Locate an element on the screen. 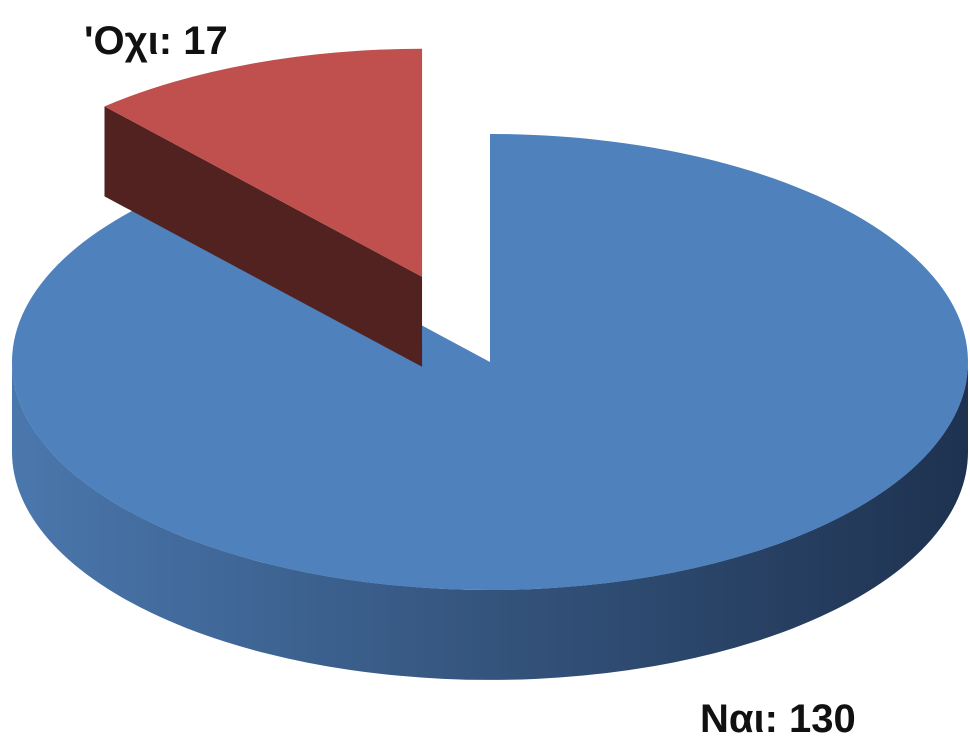 This screenshot has height=738, width=970. data-label: 'Οχι: 17 is located at coordinates (156, 41).